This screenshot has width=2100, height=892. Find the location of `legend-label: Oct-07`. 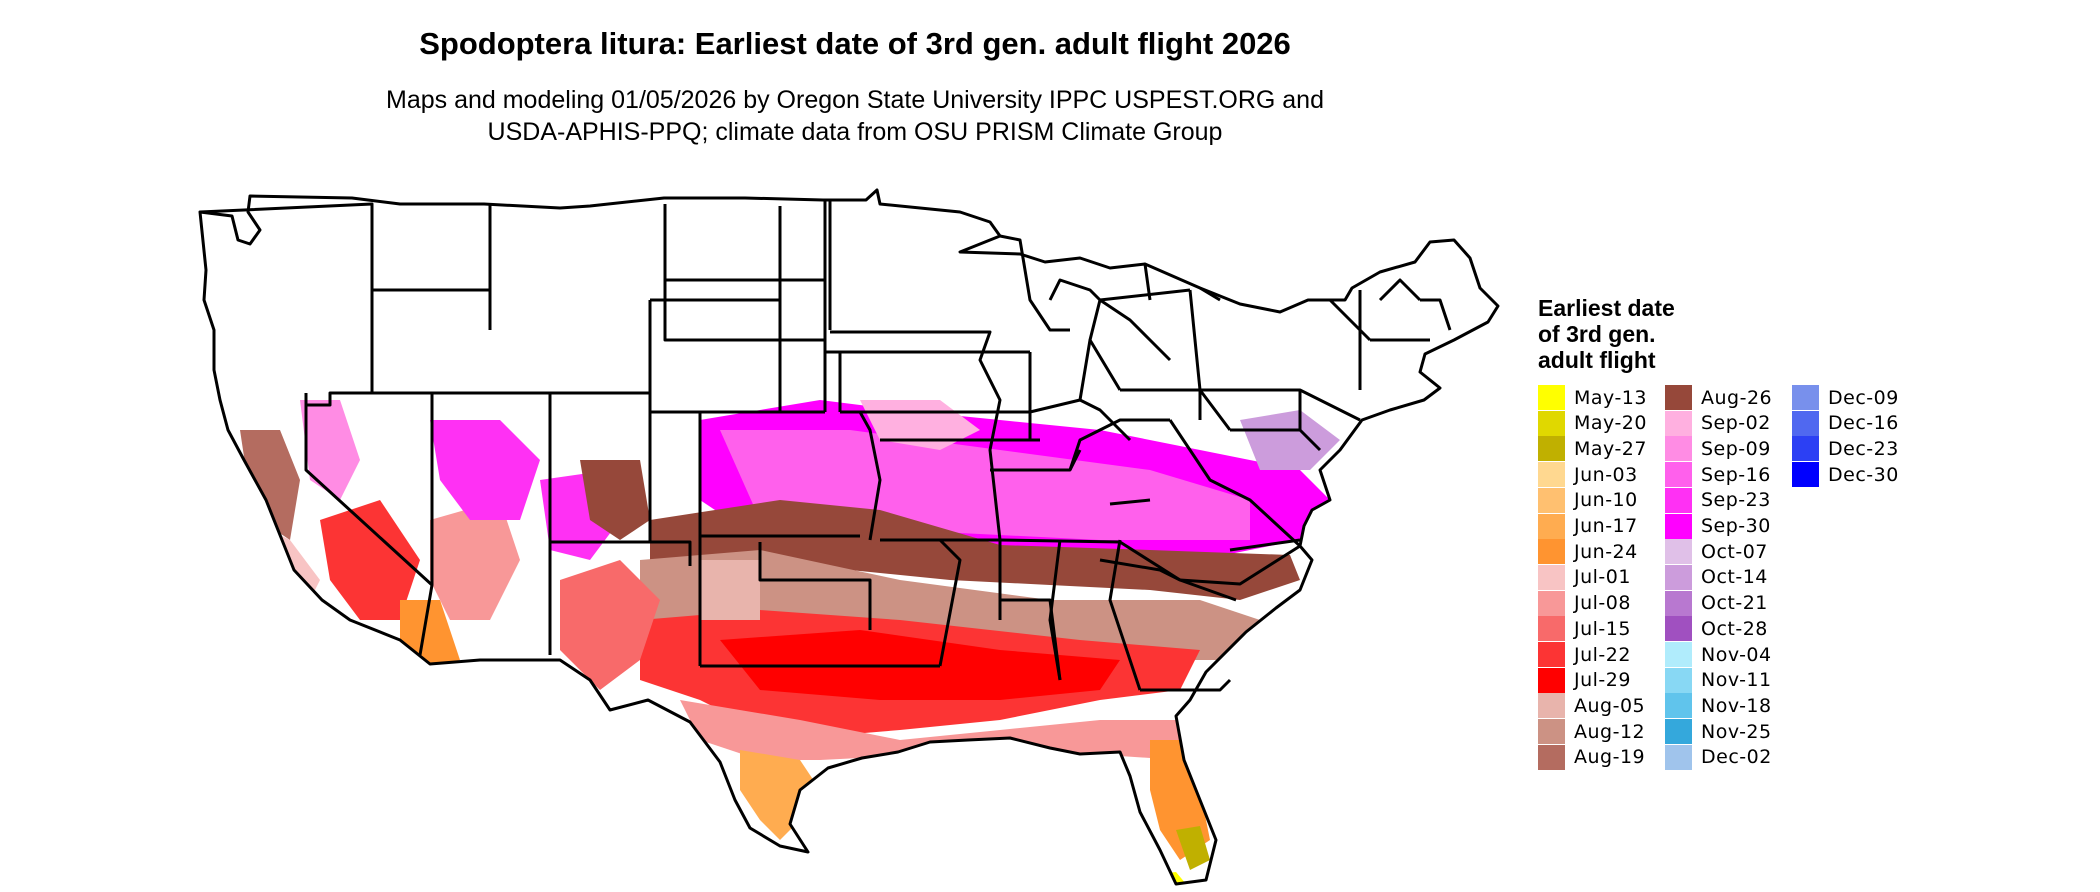

legend-label: Oct-07 is located at coordinates (1734, 551).